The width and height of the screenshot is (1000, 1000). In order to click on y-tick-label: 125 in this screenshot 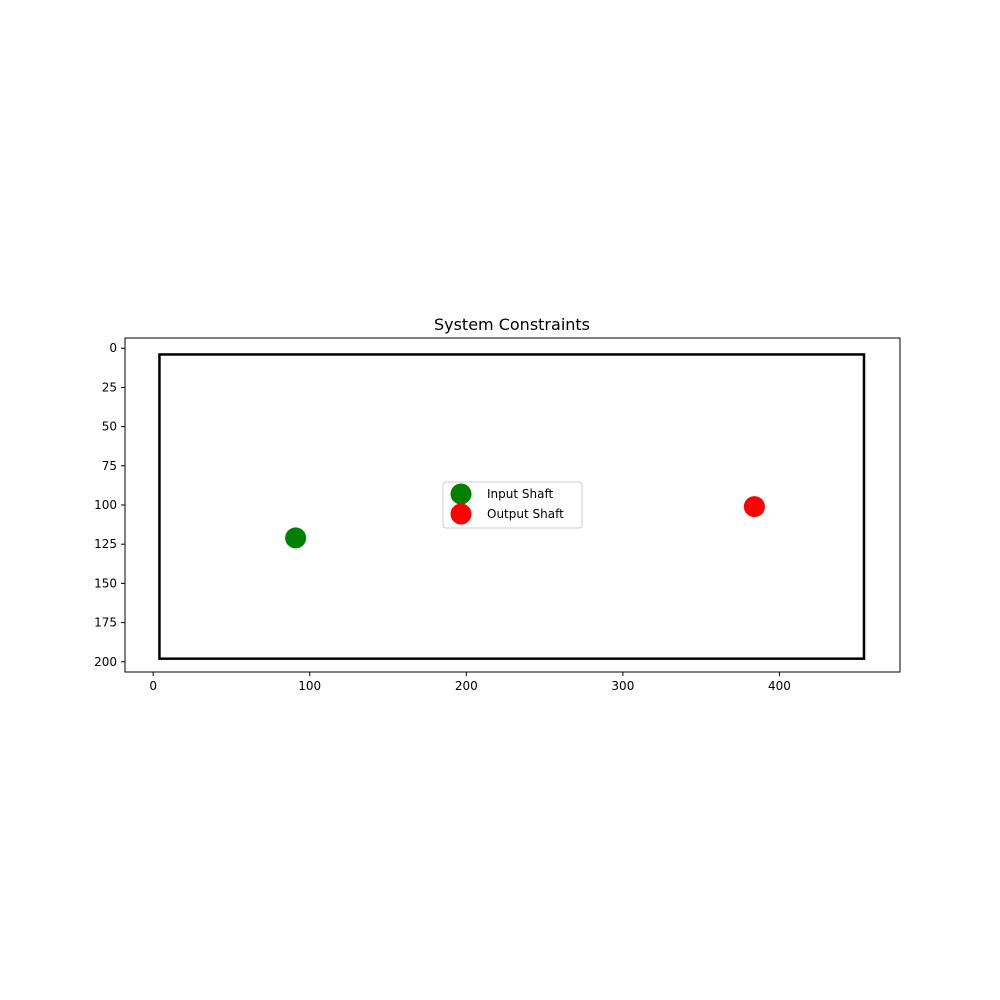, I will do `click(105, 544)`.